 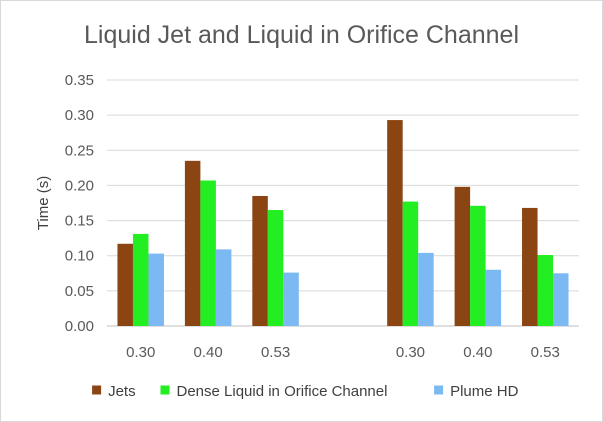 What do you see at coordinates (301, 35) in the screenshot?
I see `chart-title: Liquid Jet and Liquid in Orifice Channel` at bounding box center [301, 35].